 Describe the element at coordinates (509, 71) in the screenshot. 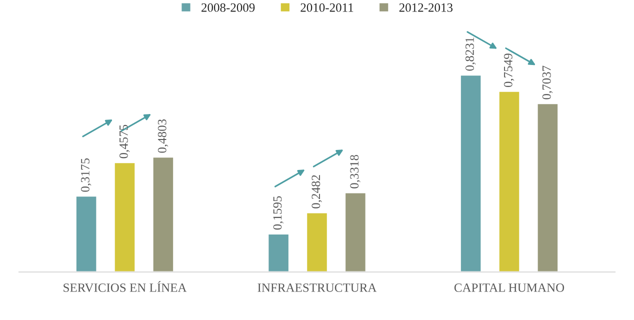

I see `data-label: 0,7549` at that location.